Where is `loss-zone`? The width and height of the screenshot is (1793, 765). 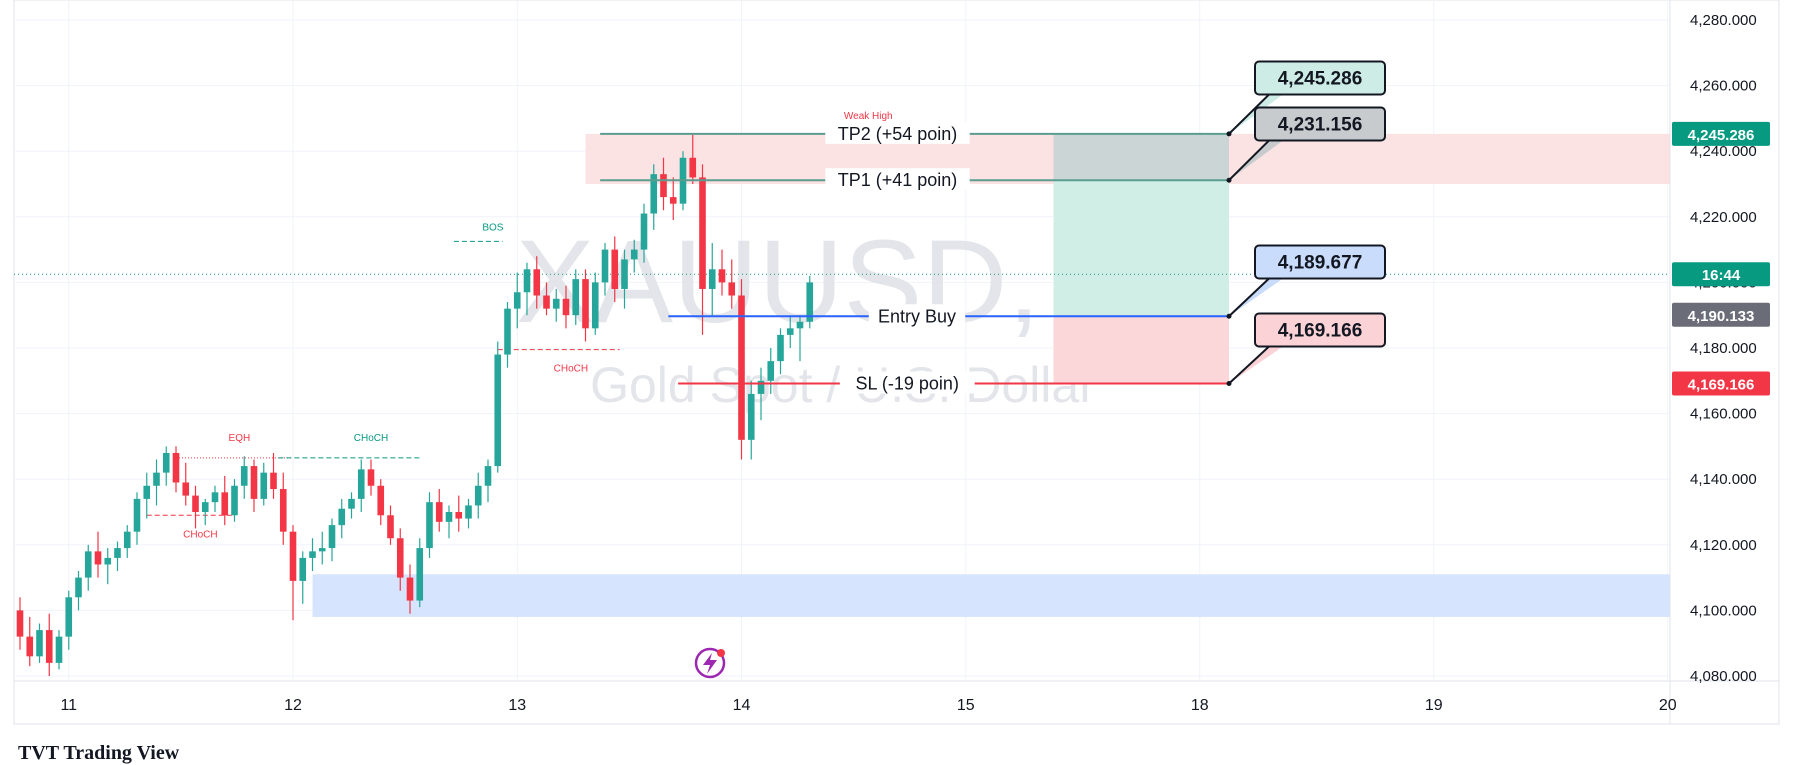
loss-zone is located at coordinates (1141, 350).